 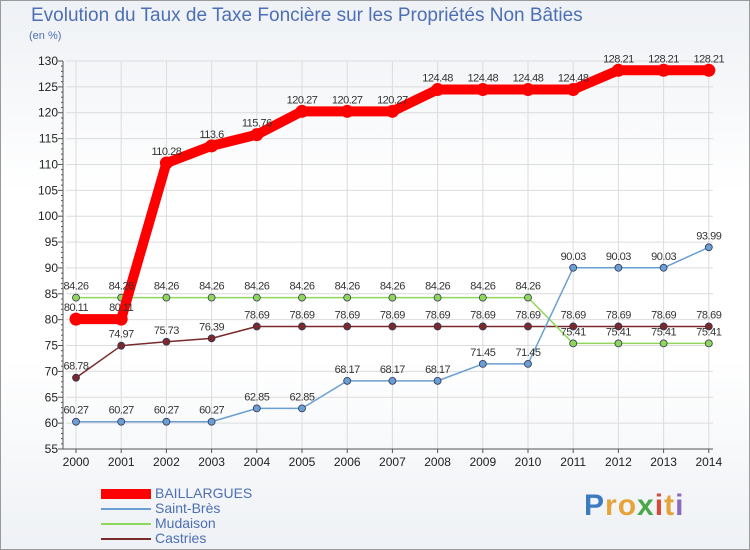 I want to click on x-tick-label: 2011, so click(x=573, y=462).